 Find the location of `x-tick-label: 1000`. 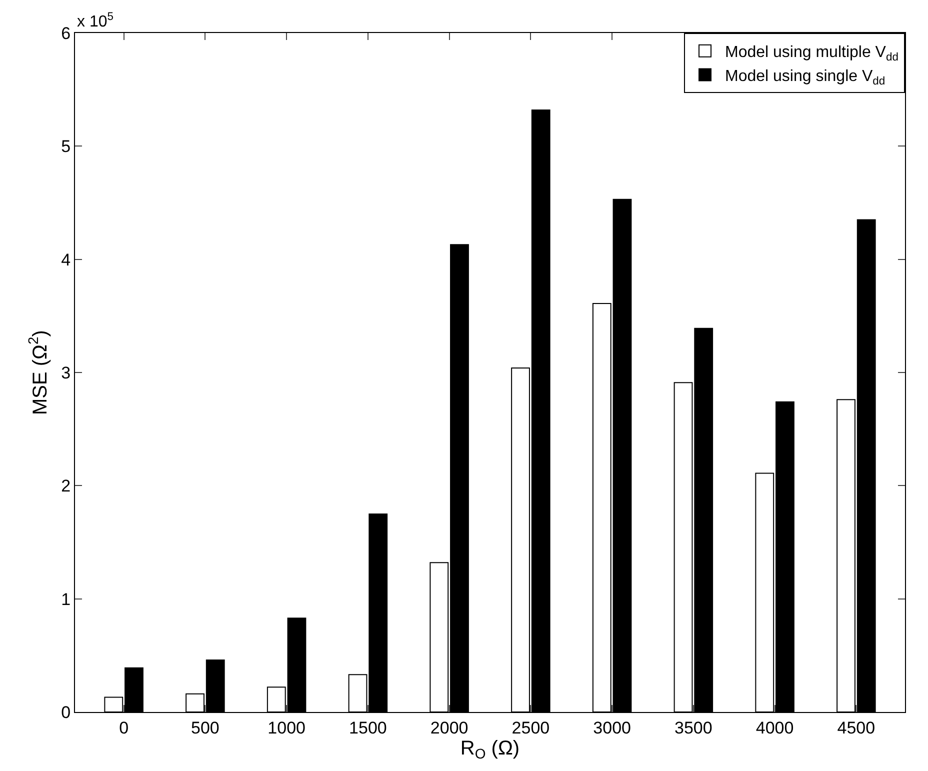

x-tick-label: 1000 is located at coordinates (287, 728).